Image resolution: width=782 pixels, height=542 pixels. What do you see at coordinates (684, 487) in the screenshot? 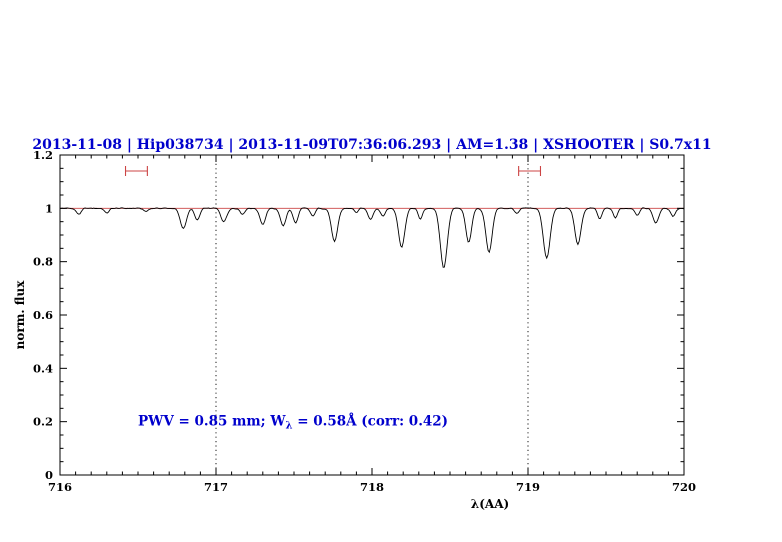
I see `x-tick-label: 720` at bounding box center [684, 487].